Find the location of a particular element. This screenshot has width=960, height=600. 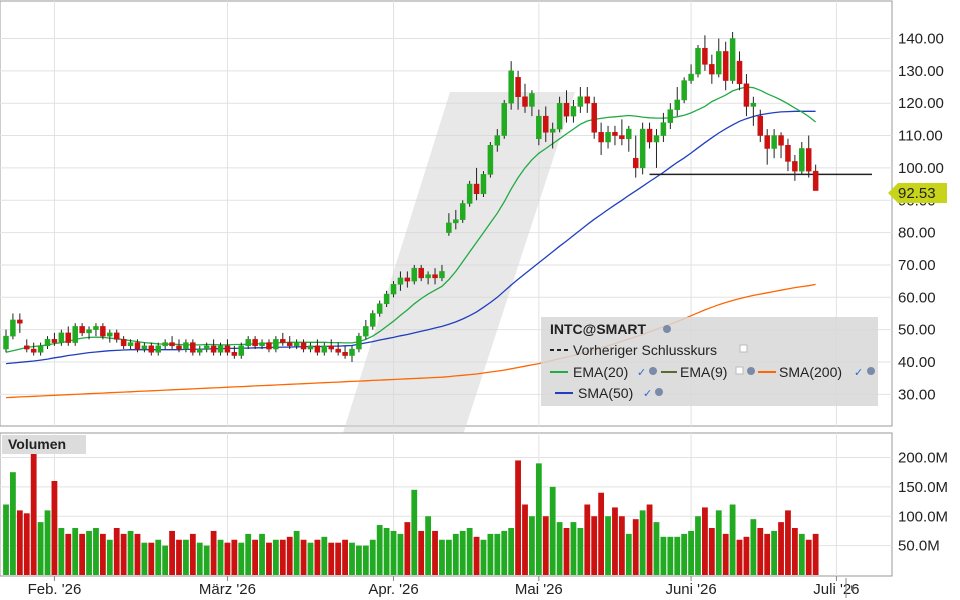

legend-ema20-label: EMA(20) is located at coordinates (600, 372).